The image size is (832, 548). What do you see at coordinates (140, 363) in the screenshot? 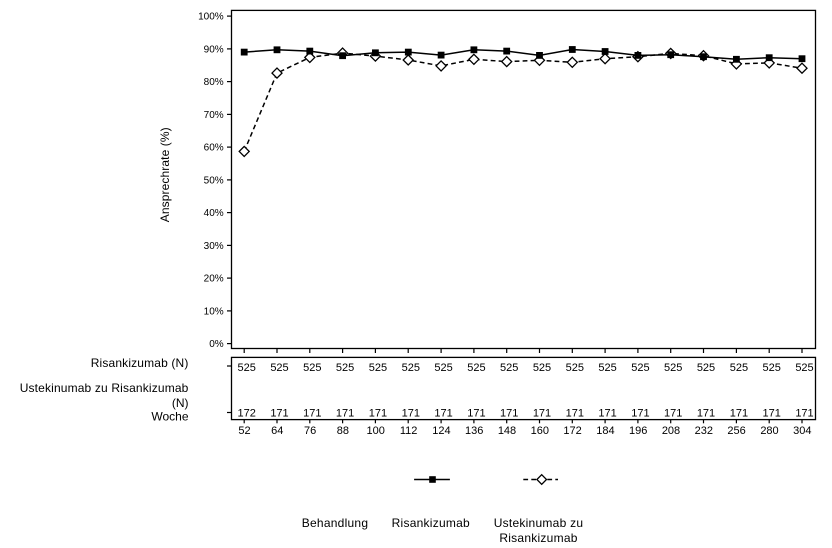
I see `svg-text: Risankizumab (N)` at bounding box center [140, 363].